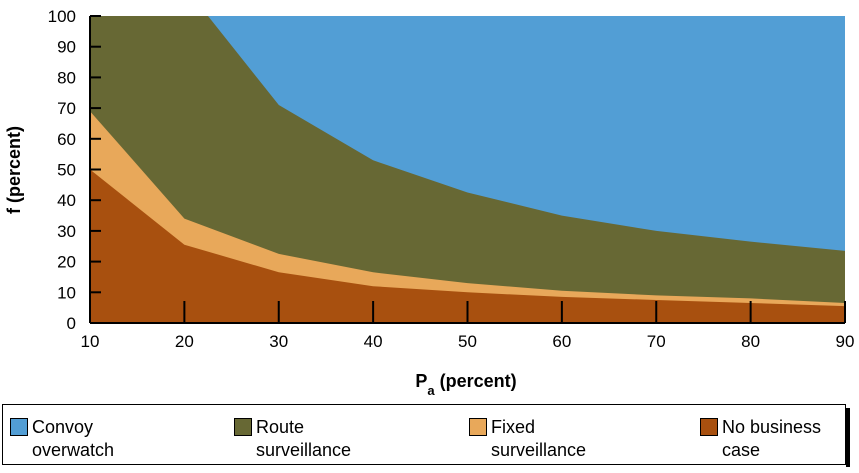 This screenshot has height=473, width=859. What do you see at coordinates (73, 438) in the screenshot?
I see `legend-label-convoy-overwatch: Convoy overwatch` at bounding box center [73, 438].